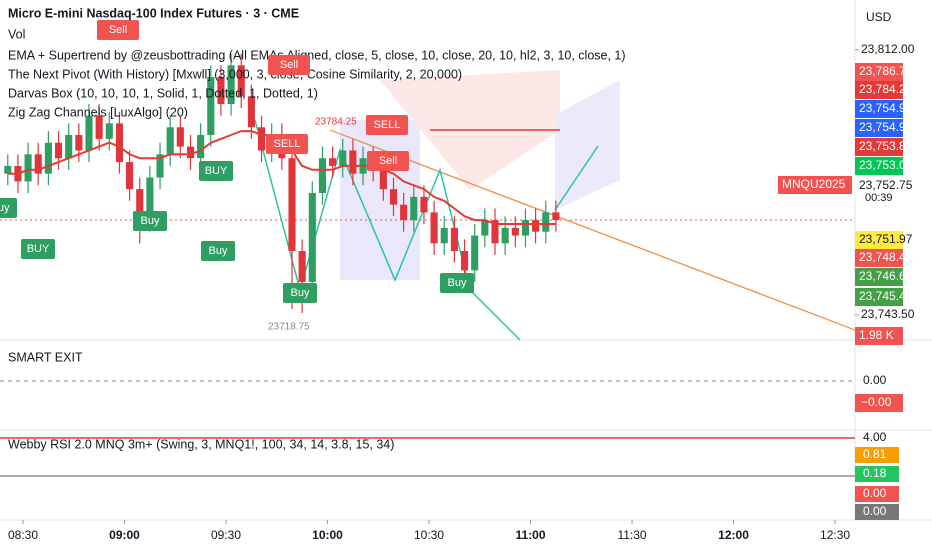  Describe the element at coordinates (886, 296) in the screenshot. I see `price-badge-label: 23,745.41` at that location.